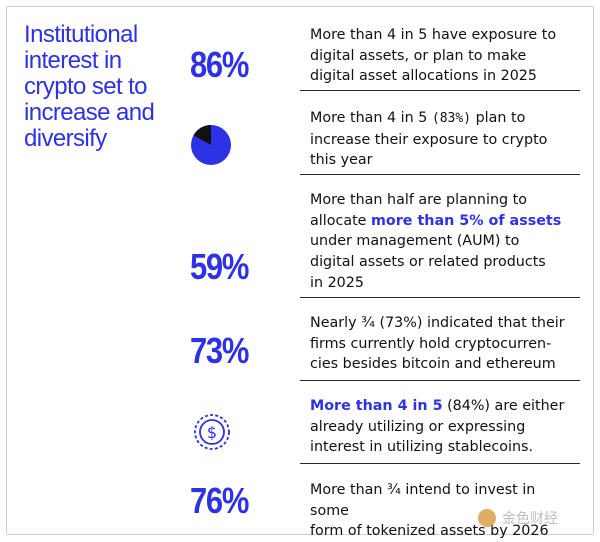 The width and height of the screenshot is (600, 542). Describe the element at coordinates (451, 118) in the screenshot. I see `row-2-percent: (83%)` at that location.